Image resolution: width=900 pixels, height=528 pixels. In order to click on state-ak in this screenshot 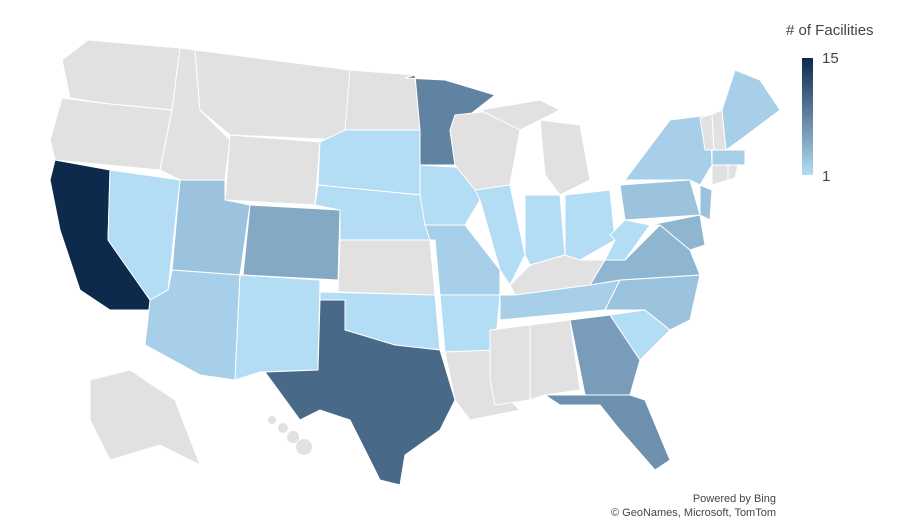, I will do `click(145, 418)`.